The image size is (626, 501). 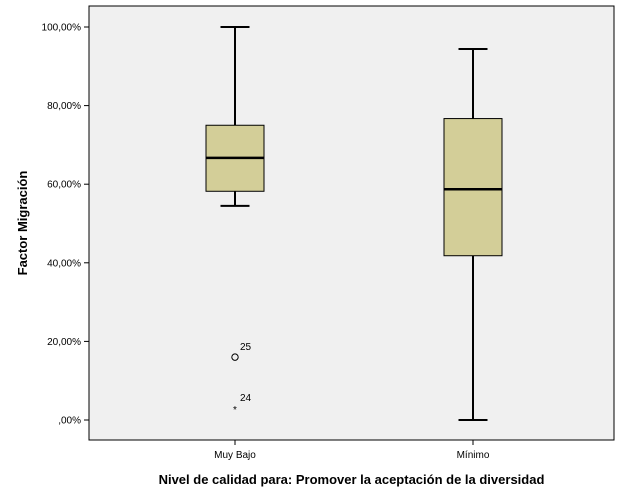 What do you see at coordinates (235, 357) in the screenshot?
I see `outlier-circle` at bounding box center [235, 357].